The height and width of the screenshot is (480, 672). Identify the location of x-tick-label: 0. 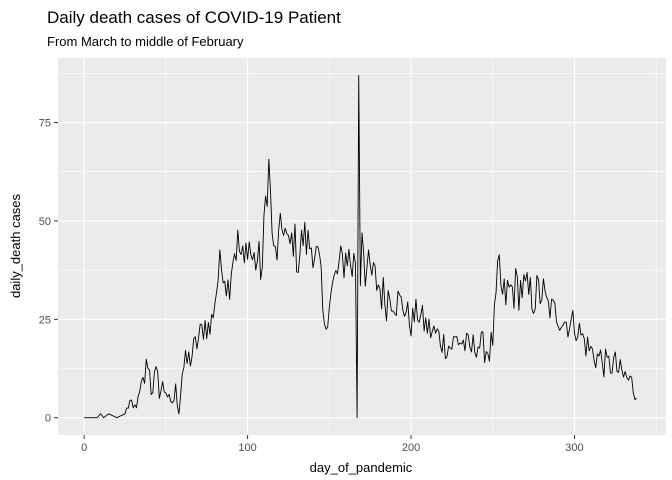
(84, 448).